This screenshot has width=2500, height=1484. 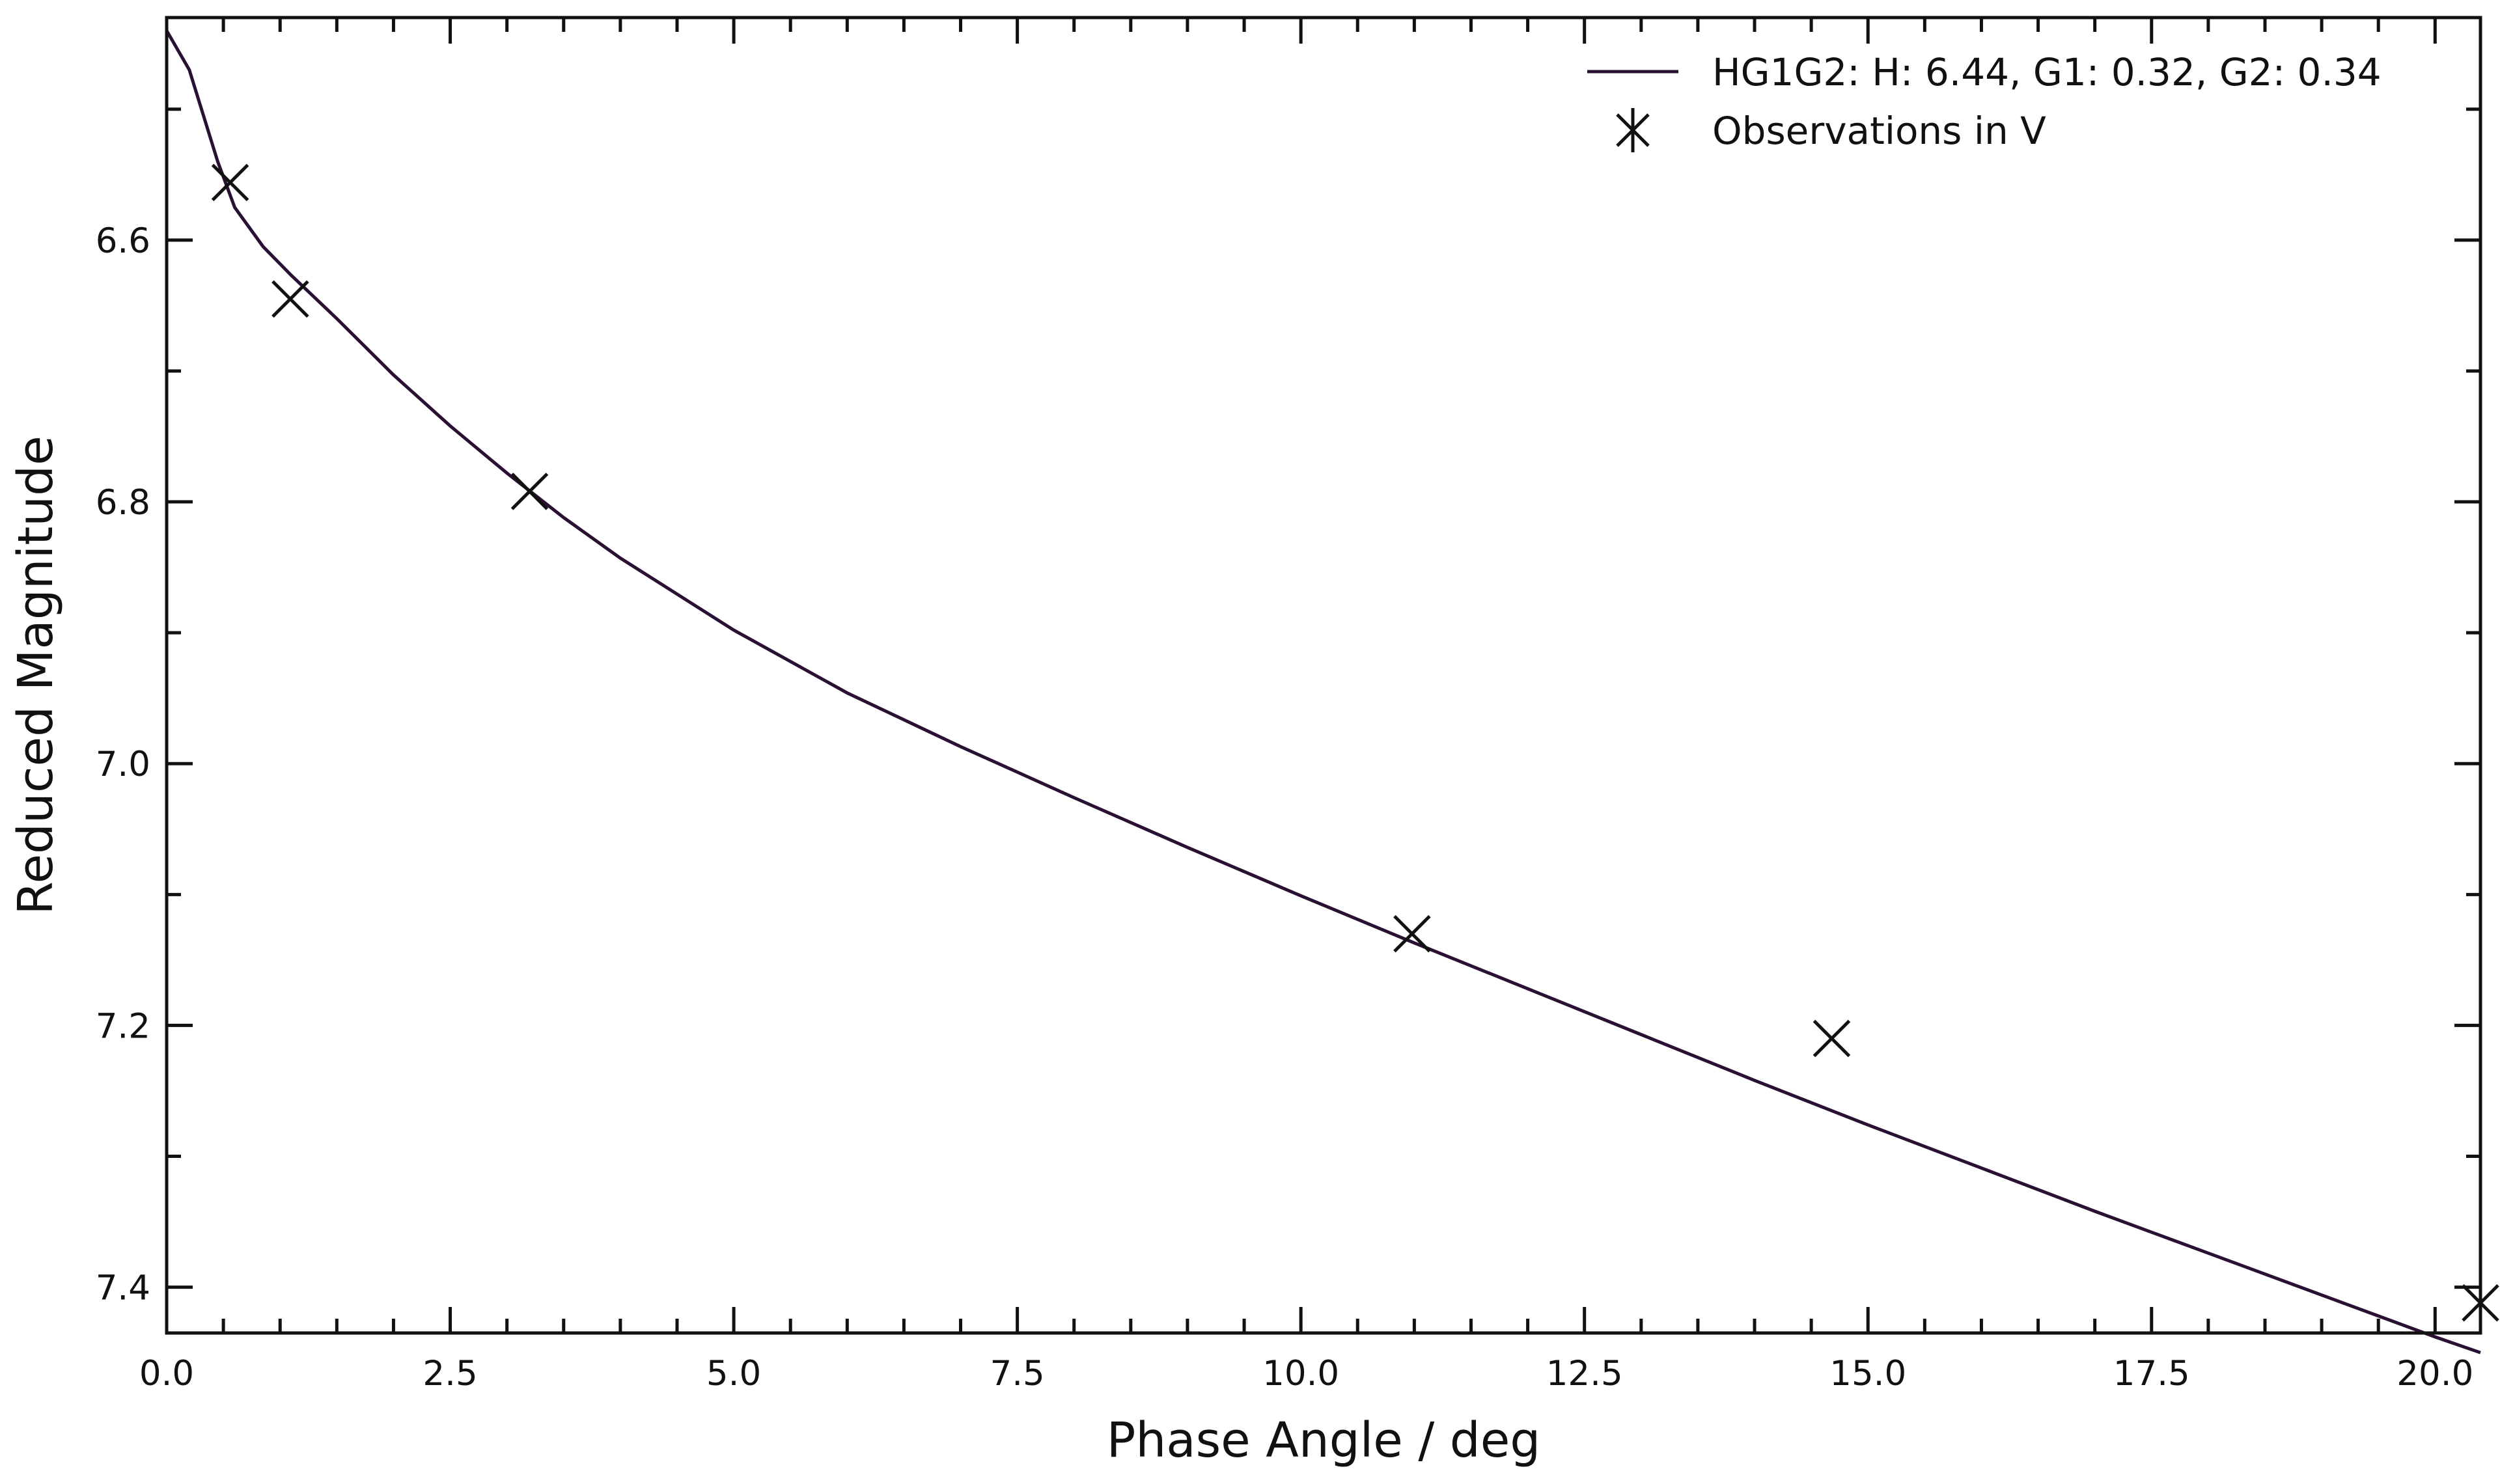 What do you see at coordinates (733, 1374) in the screenshot?
I see `x-tick-label: 5.0` at bounding box center [733, 1374].